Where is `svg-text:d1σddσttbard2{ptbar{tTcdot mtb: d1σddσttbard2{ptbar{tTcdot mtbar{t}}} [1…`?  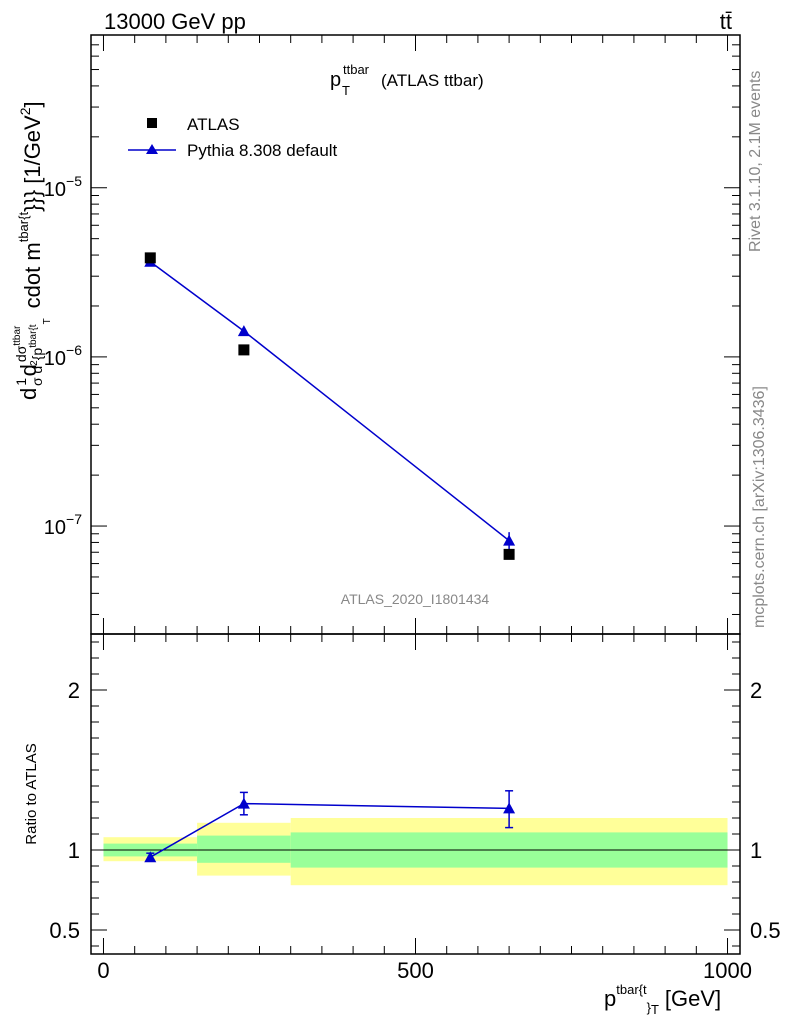 svg-text:d1σddσttbard2{ptbar{tTcdot mtb: d1σddσttbard2{ptbar{tTcdot mtbar{t}}} [1… is located at coordinates (32, 250).